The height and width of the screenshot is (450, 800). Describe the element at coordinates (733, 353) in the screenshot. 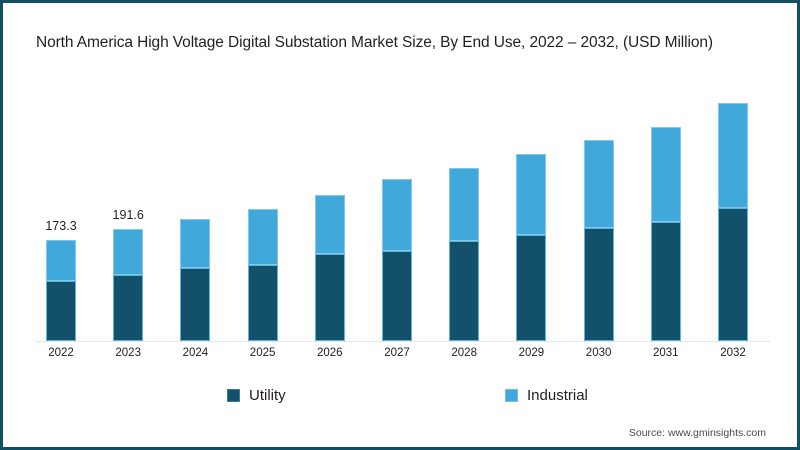

I see `x-axis-label-2032: 2032` at that location.